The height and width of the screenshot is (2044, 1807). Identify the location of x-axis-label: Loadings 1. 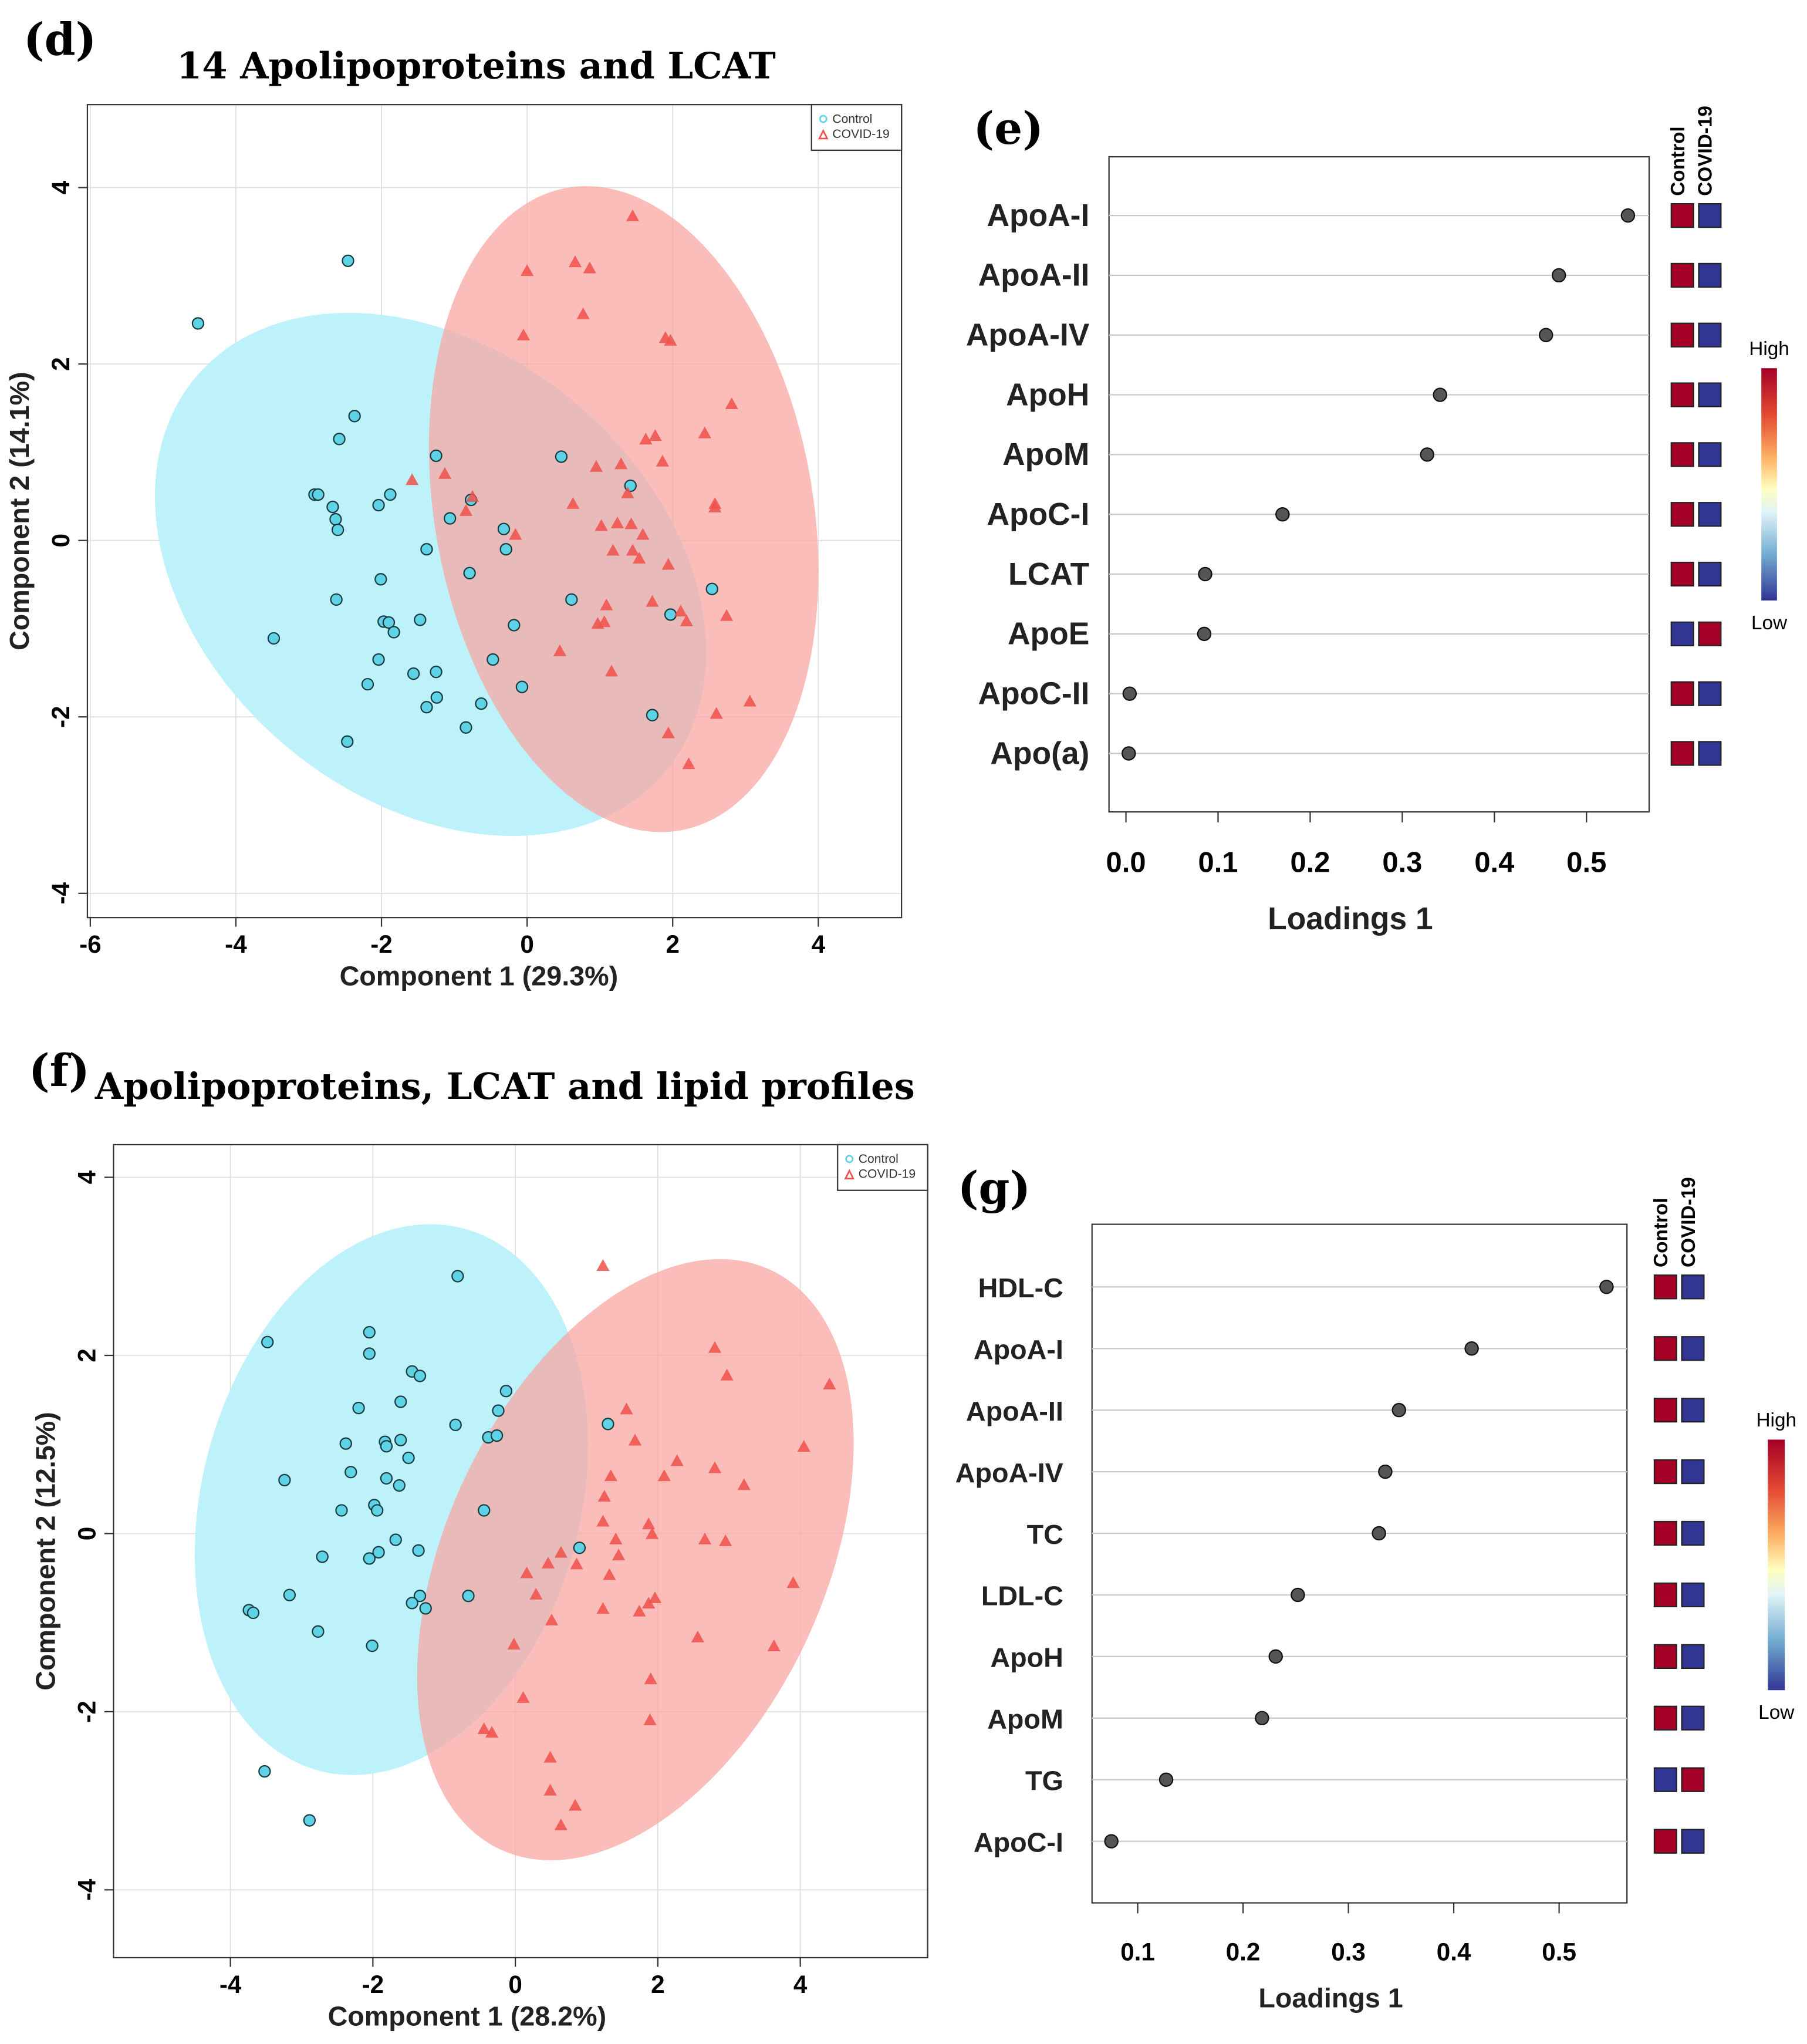
(1330, 1997).